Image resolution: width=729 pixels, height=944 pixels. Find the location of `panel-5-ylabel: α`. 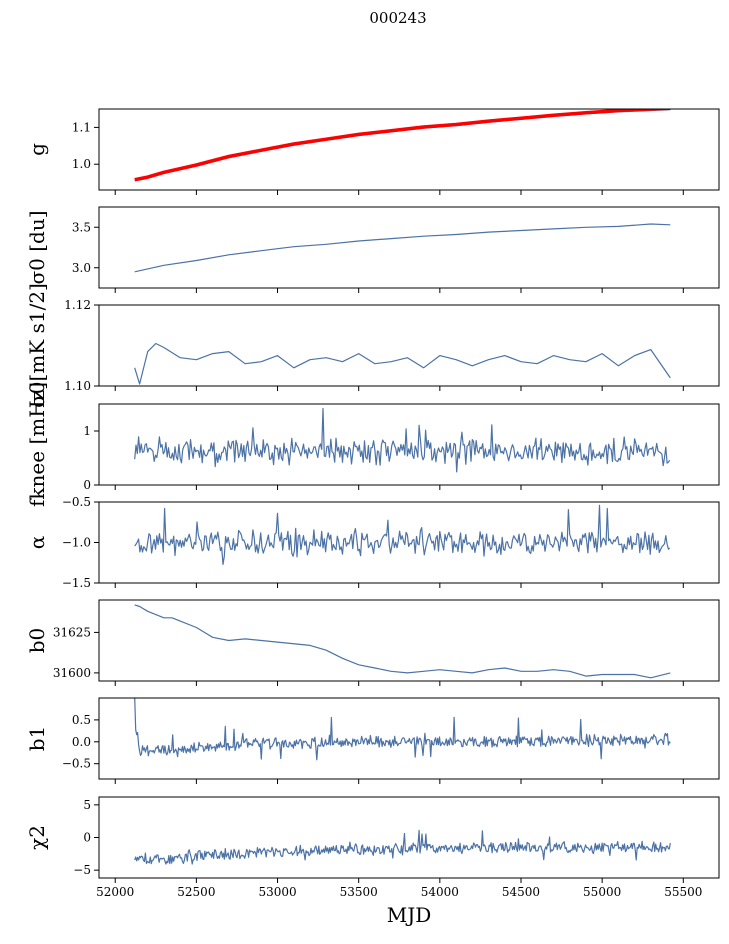

panel-5-ylabel: α is located at coordinates (37, 543).